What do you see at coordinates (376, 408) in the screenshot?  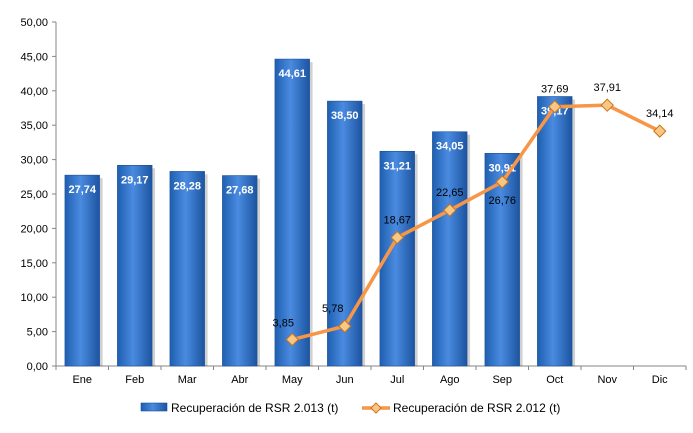 I see `legend-swatch-marker` at bounding box center [376, 408].